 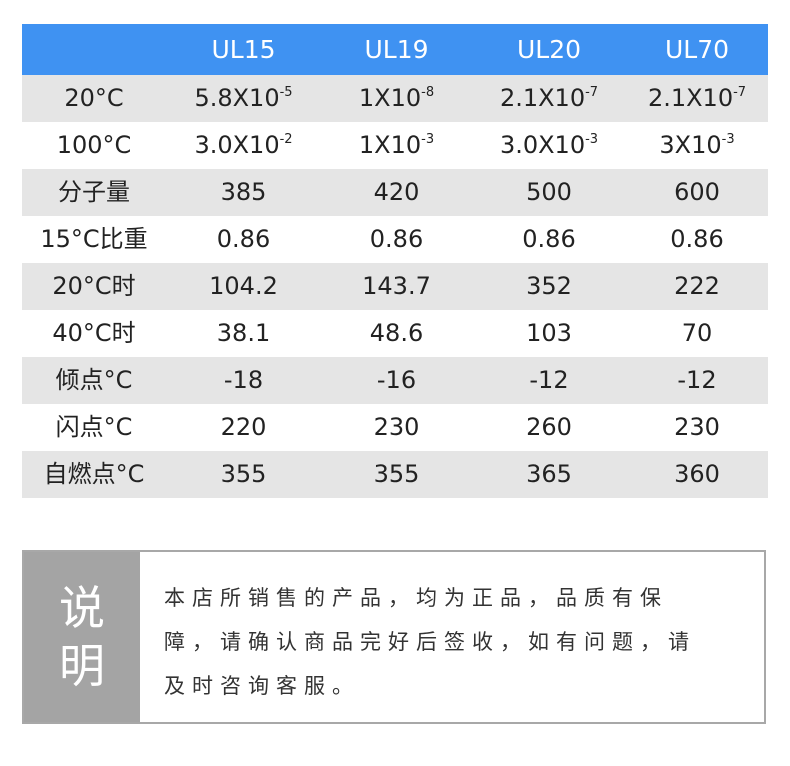 What do you see at coordinates (549, 49) in the screenshot?
I see `header-cell-ul20: UL20` at bounding box center [549, 49].